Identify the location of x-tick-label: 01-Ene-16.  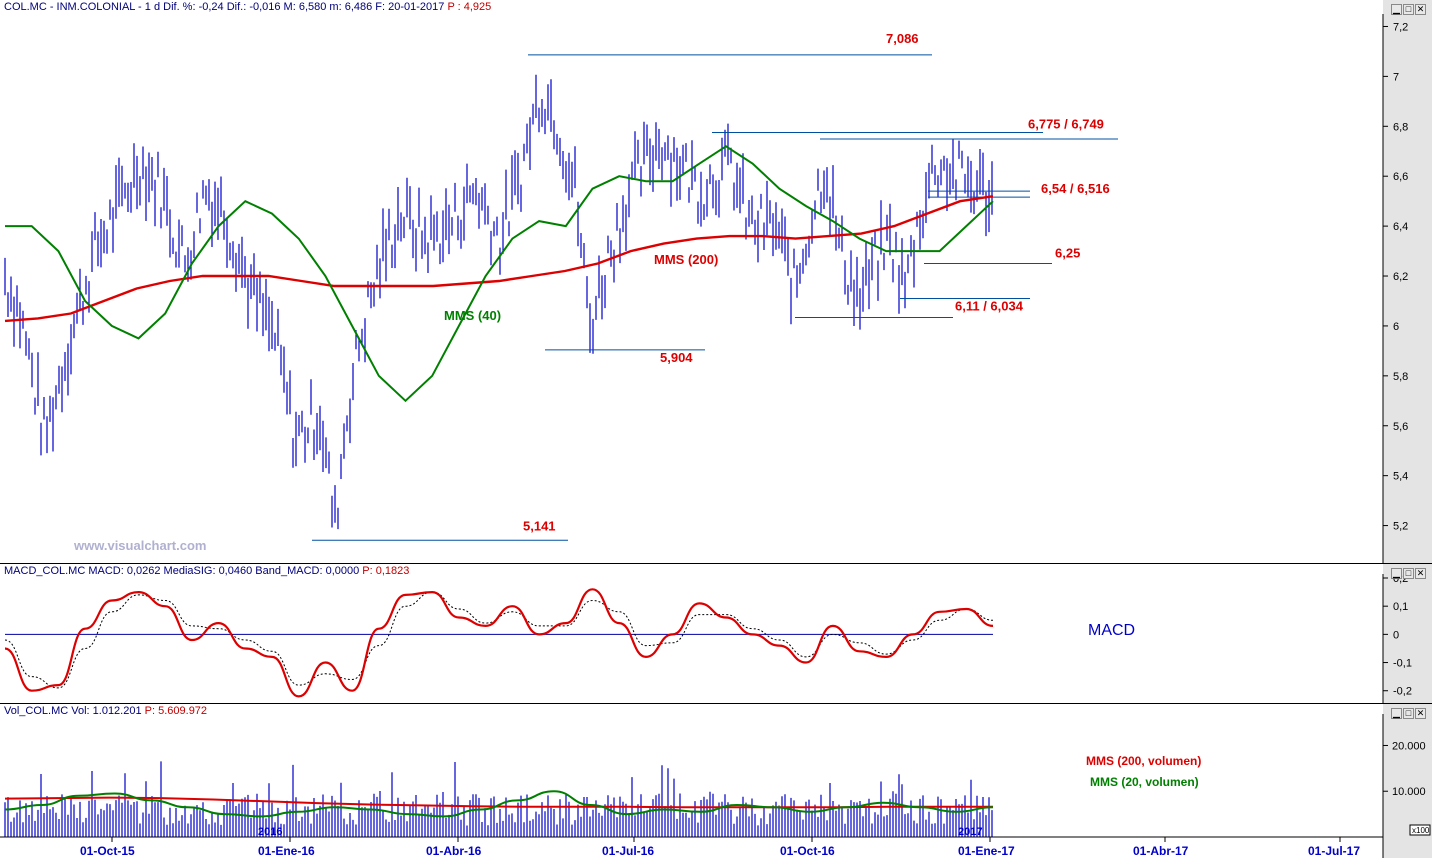
(286, 851).